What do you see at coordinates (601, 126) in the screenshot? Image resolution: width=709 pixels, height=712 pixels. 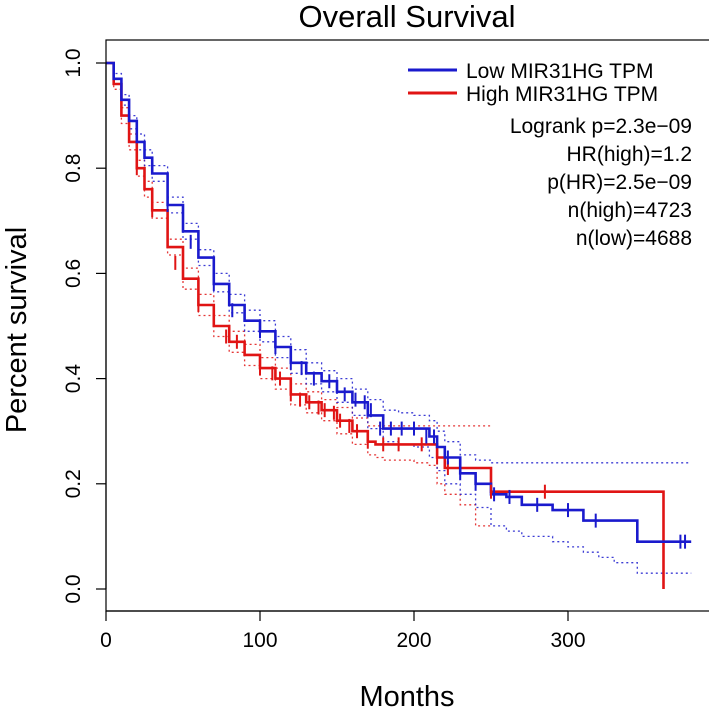 I see `annotation-logrank: Logrank p=2.3e−09` at bounding box center [601, 126].